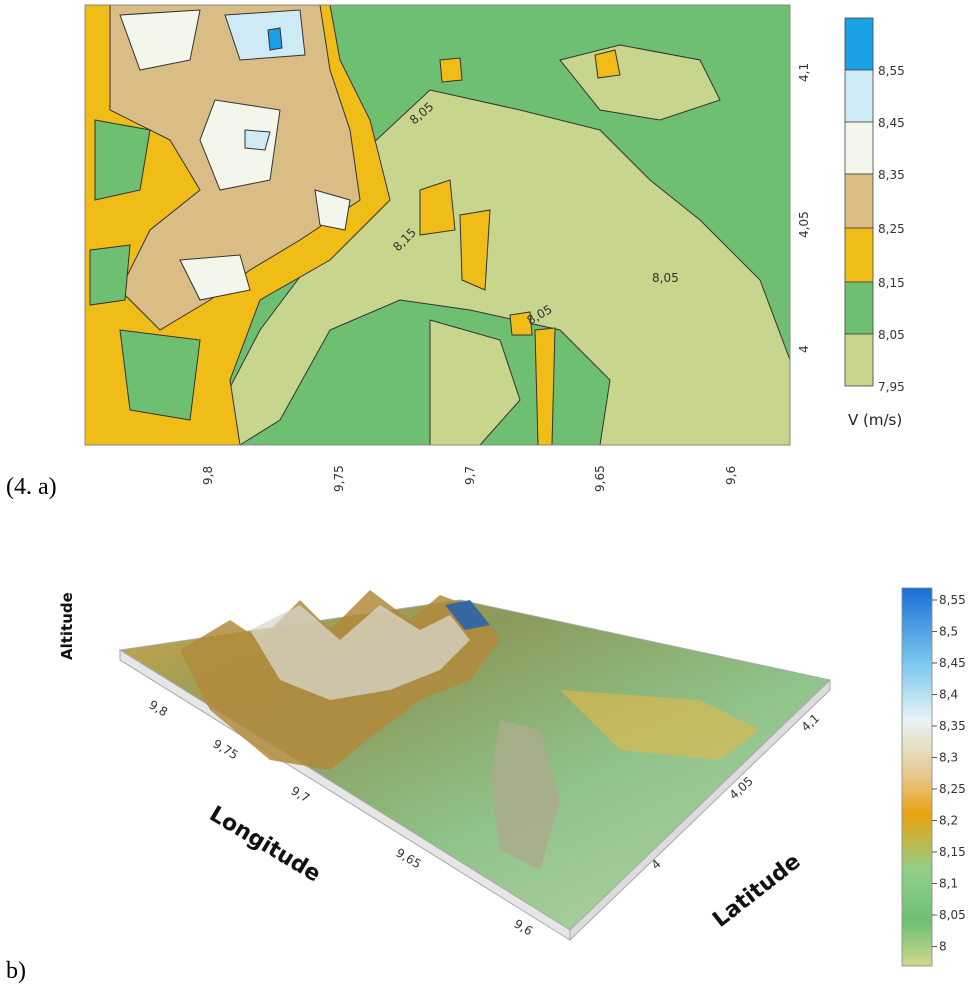 The height and width of the screenshot is (988, 970). Describe the element at coordinates (948, 821) in the screenshot. I see `colorbar-tick-label: 8,2` at that location.